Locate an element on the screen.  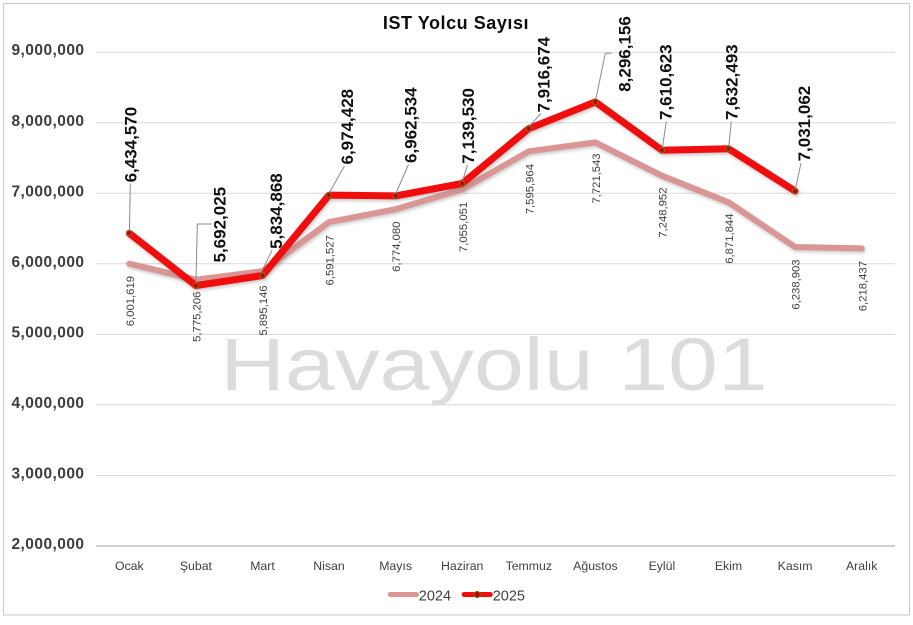
svg-text: 5,775,206 is located at coordinates (198, 317).